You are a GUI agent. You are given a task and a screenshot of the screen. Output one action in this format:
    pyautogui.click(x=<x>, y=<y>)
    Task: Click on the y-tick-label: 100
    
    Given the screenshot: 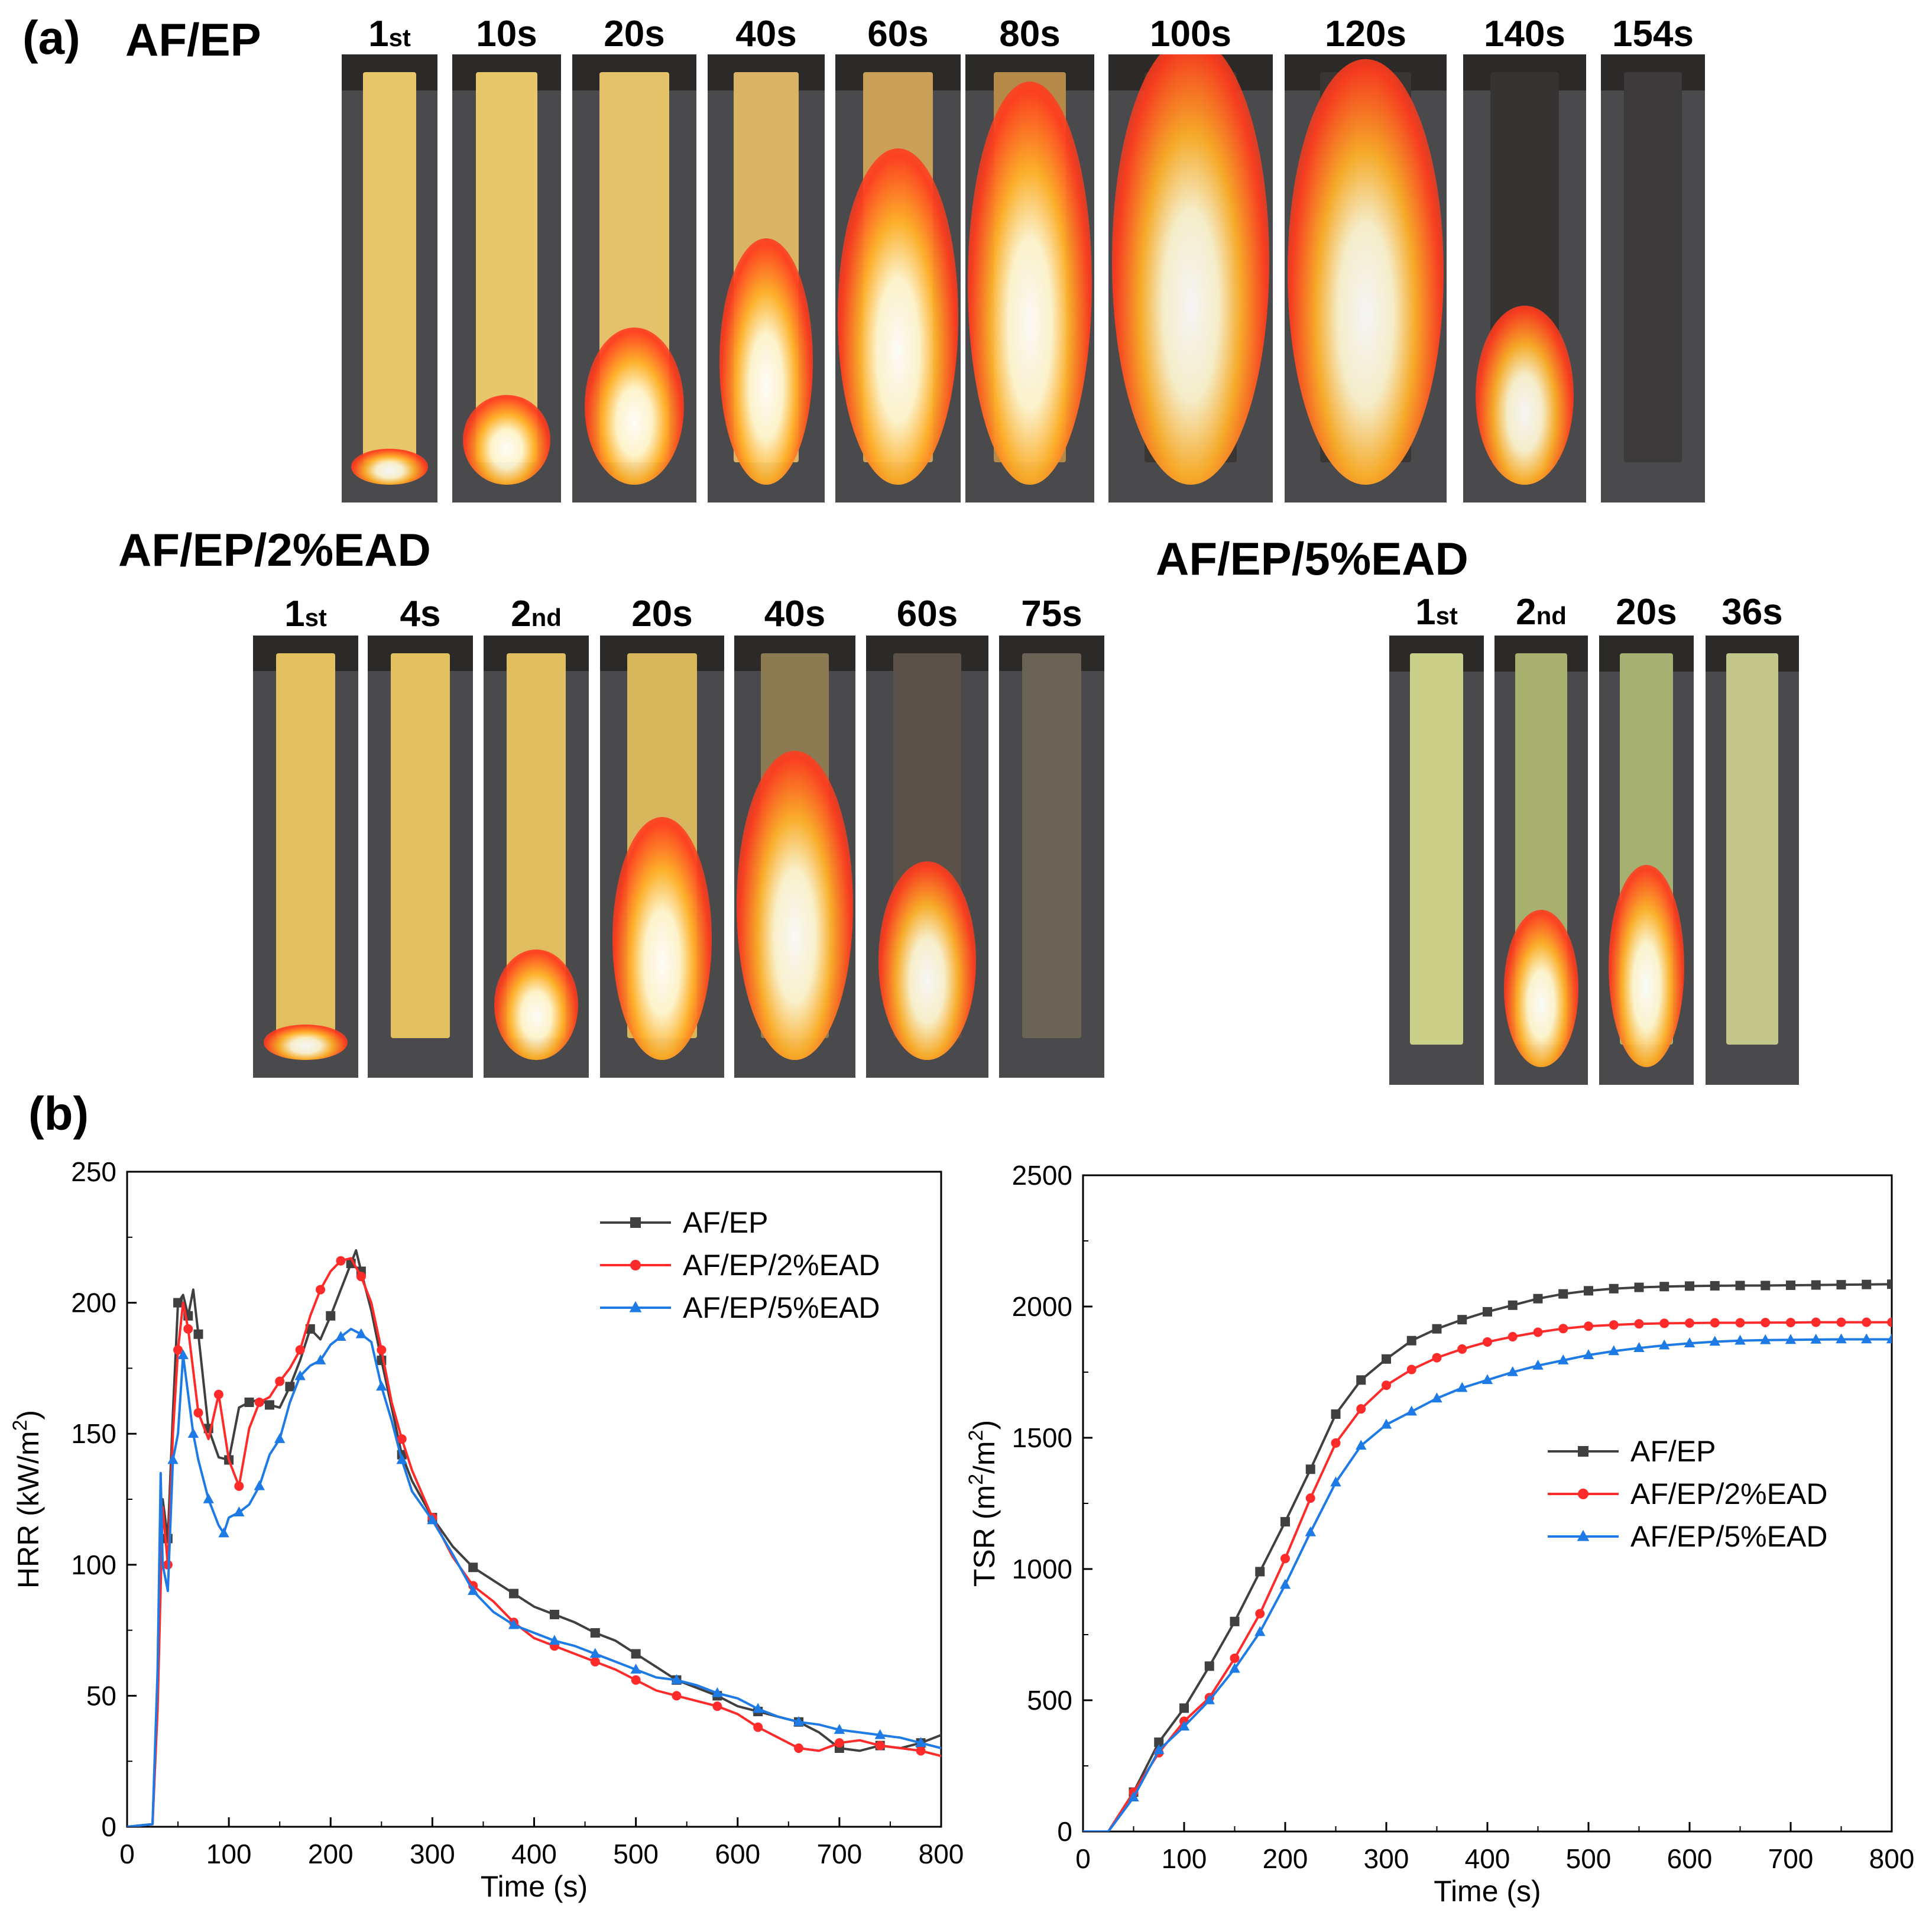 What is the action you would take?
    pyautogui.click(x=93, y=1565)
    